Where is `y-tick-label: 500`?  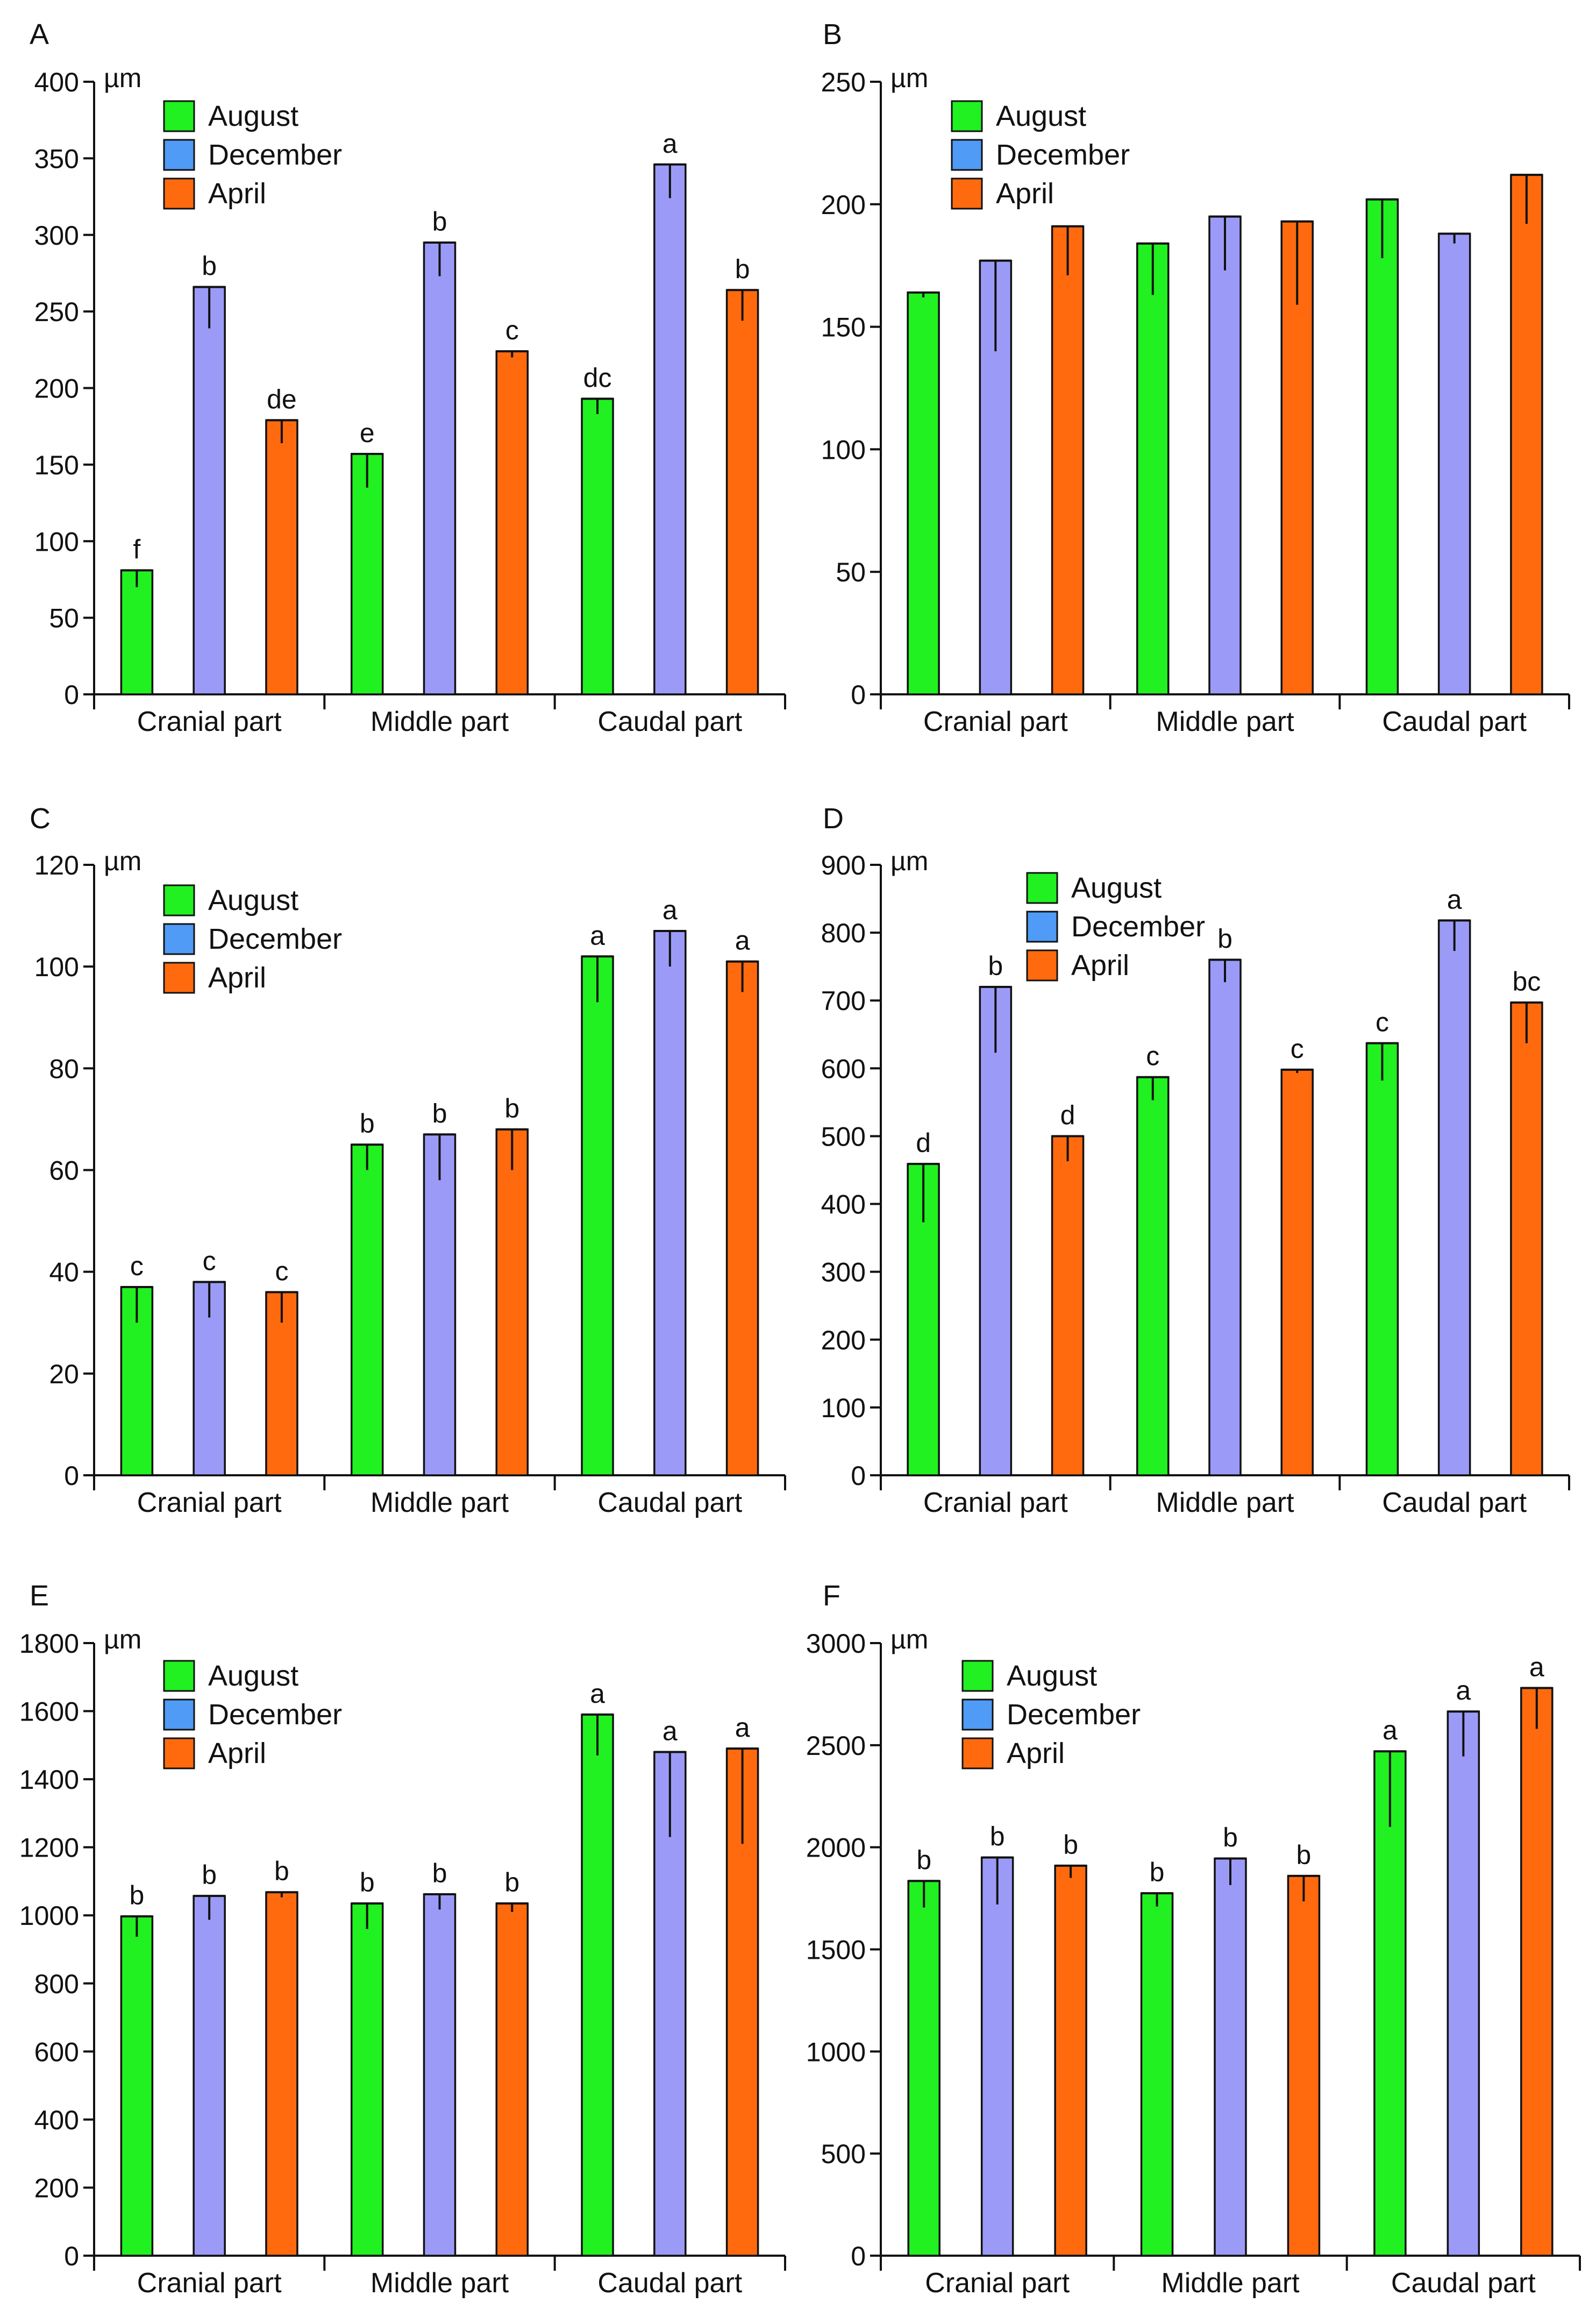
y-tick-label: 500 is located at coordinates (843, 2154).